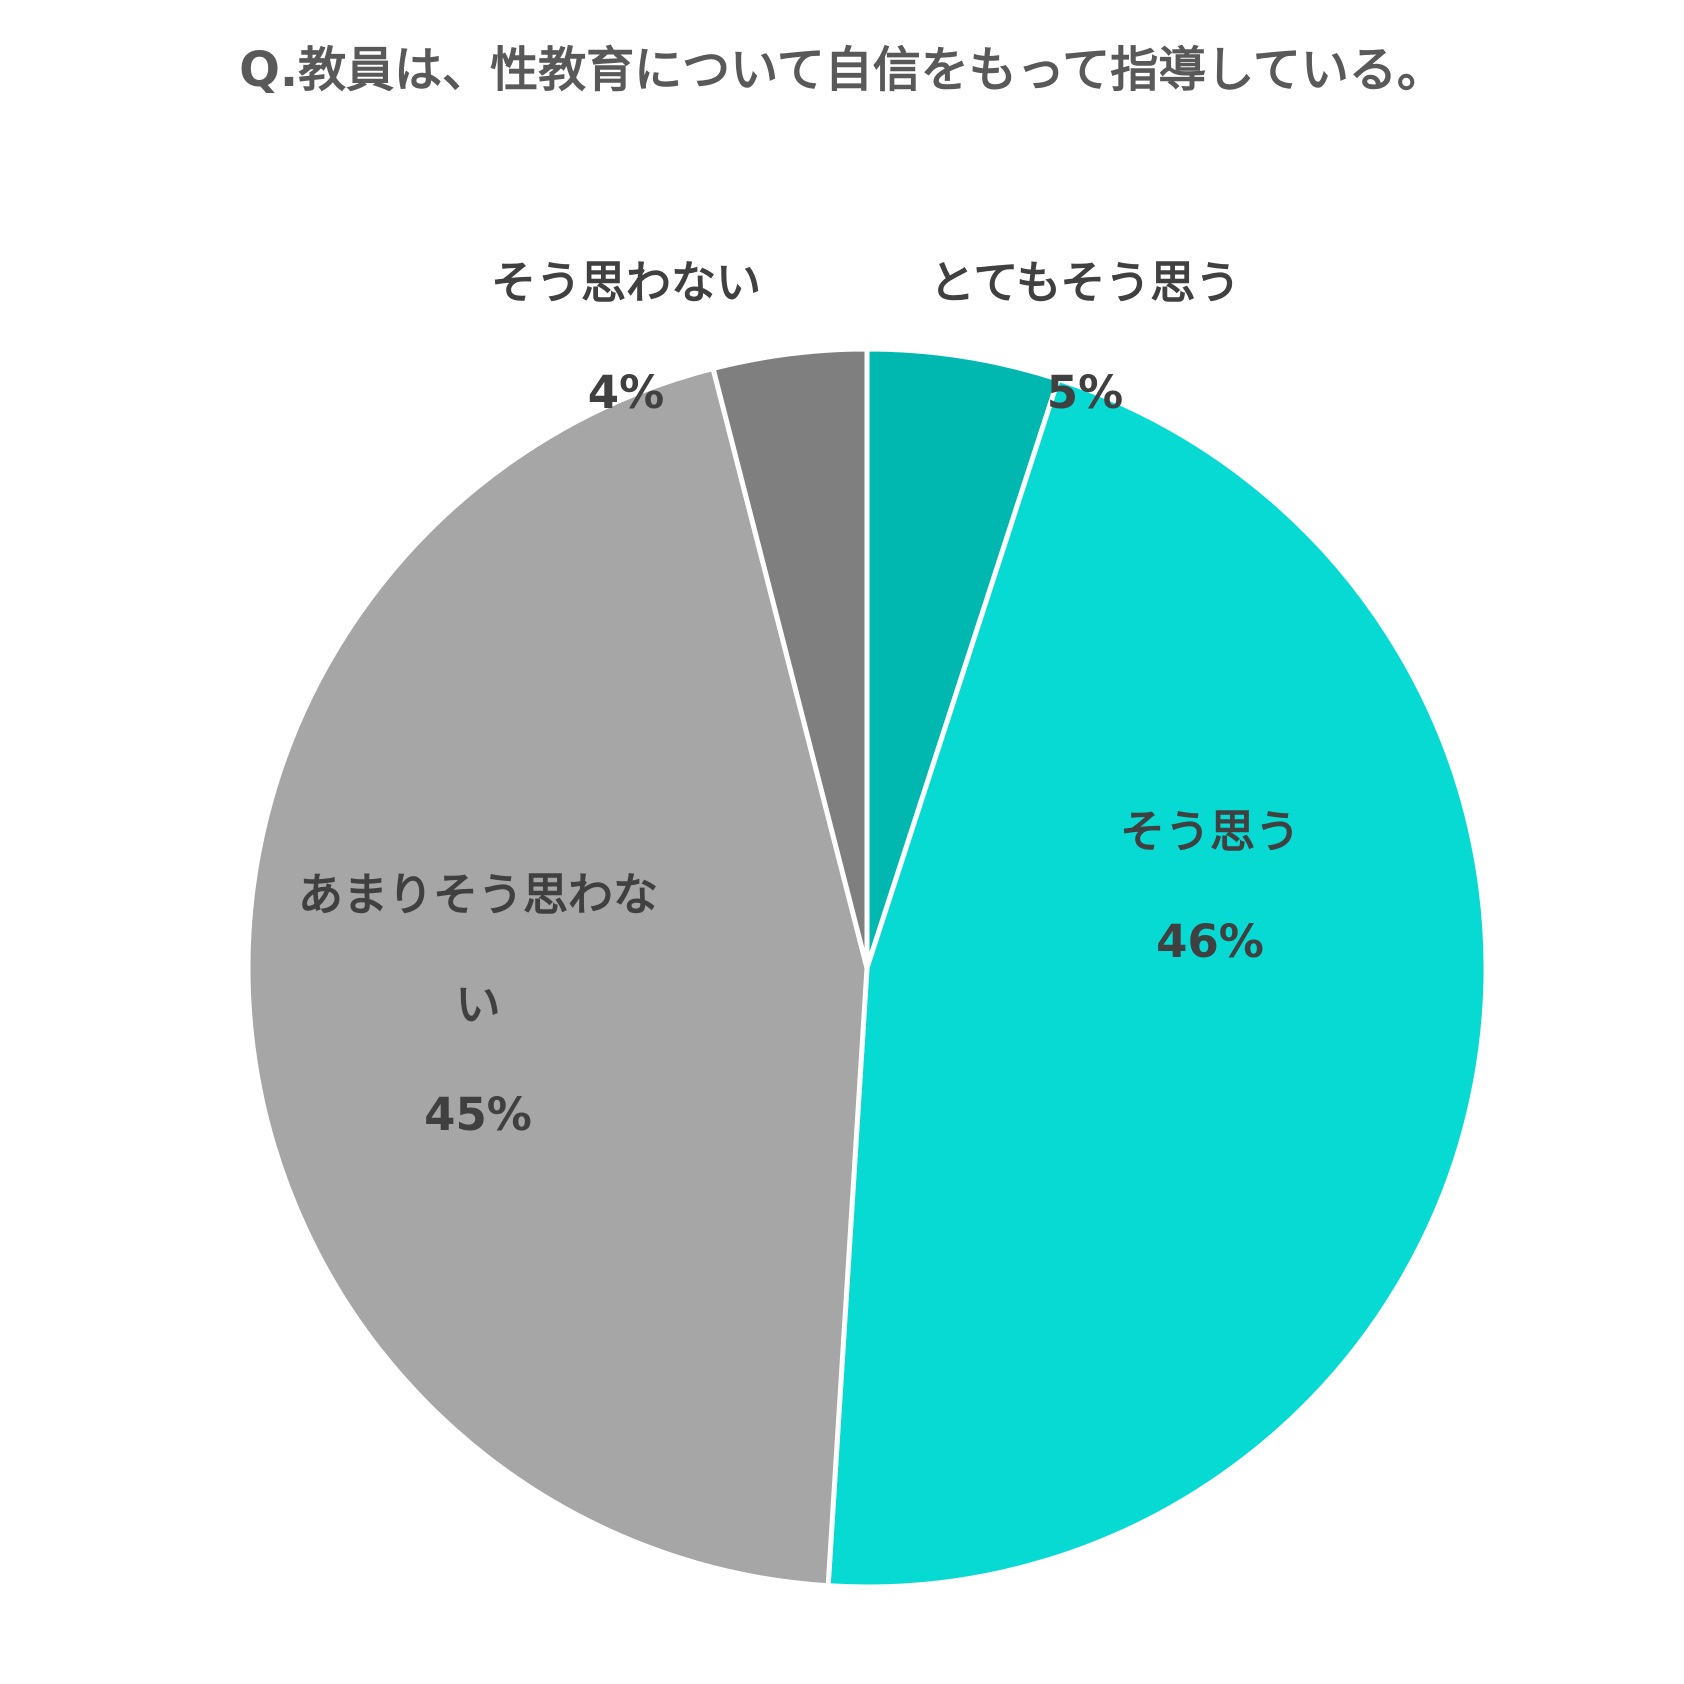  What do you see at coordinates (1210, 941) in the screenshot?
I see `value-label: 46%` at bounding box center [1210, 941].